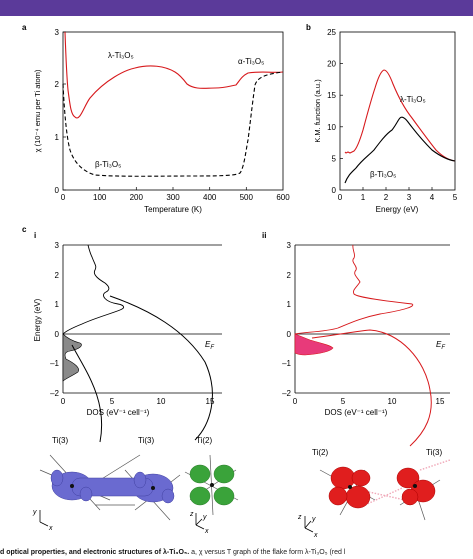 This screenshot has height=559, width=473. What do you see at coordinates (161, 401) in the screenshot?
I see `xtick-ci-10: 10` at bounding box center [161, 401].